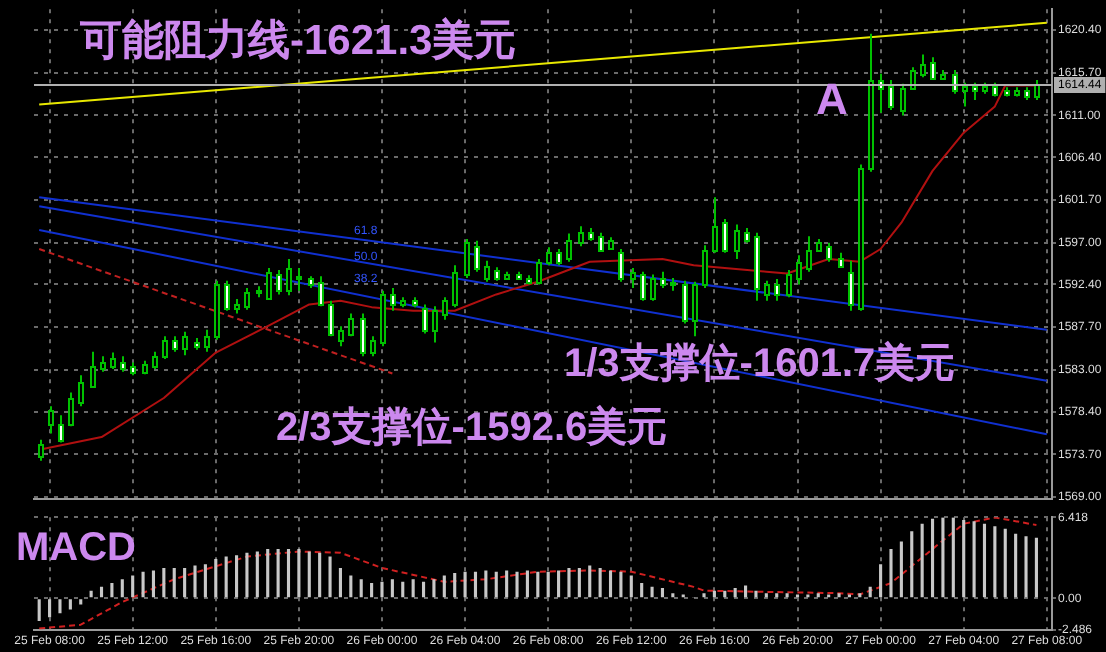 The height and width of the screenshot is (652, 1106). Describe the element at coordinates (472, 427) in the screenshot. I see `annotation: 2/3支撑位-1592.6美元` at that location.